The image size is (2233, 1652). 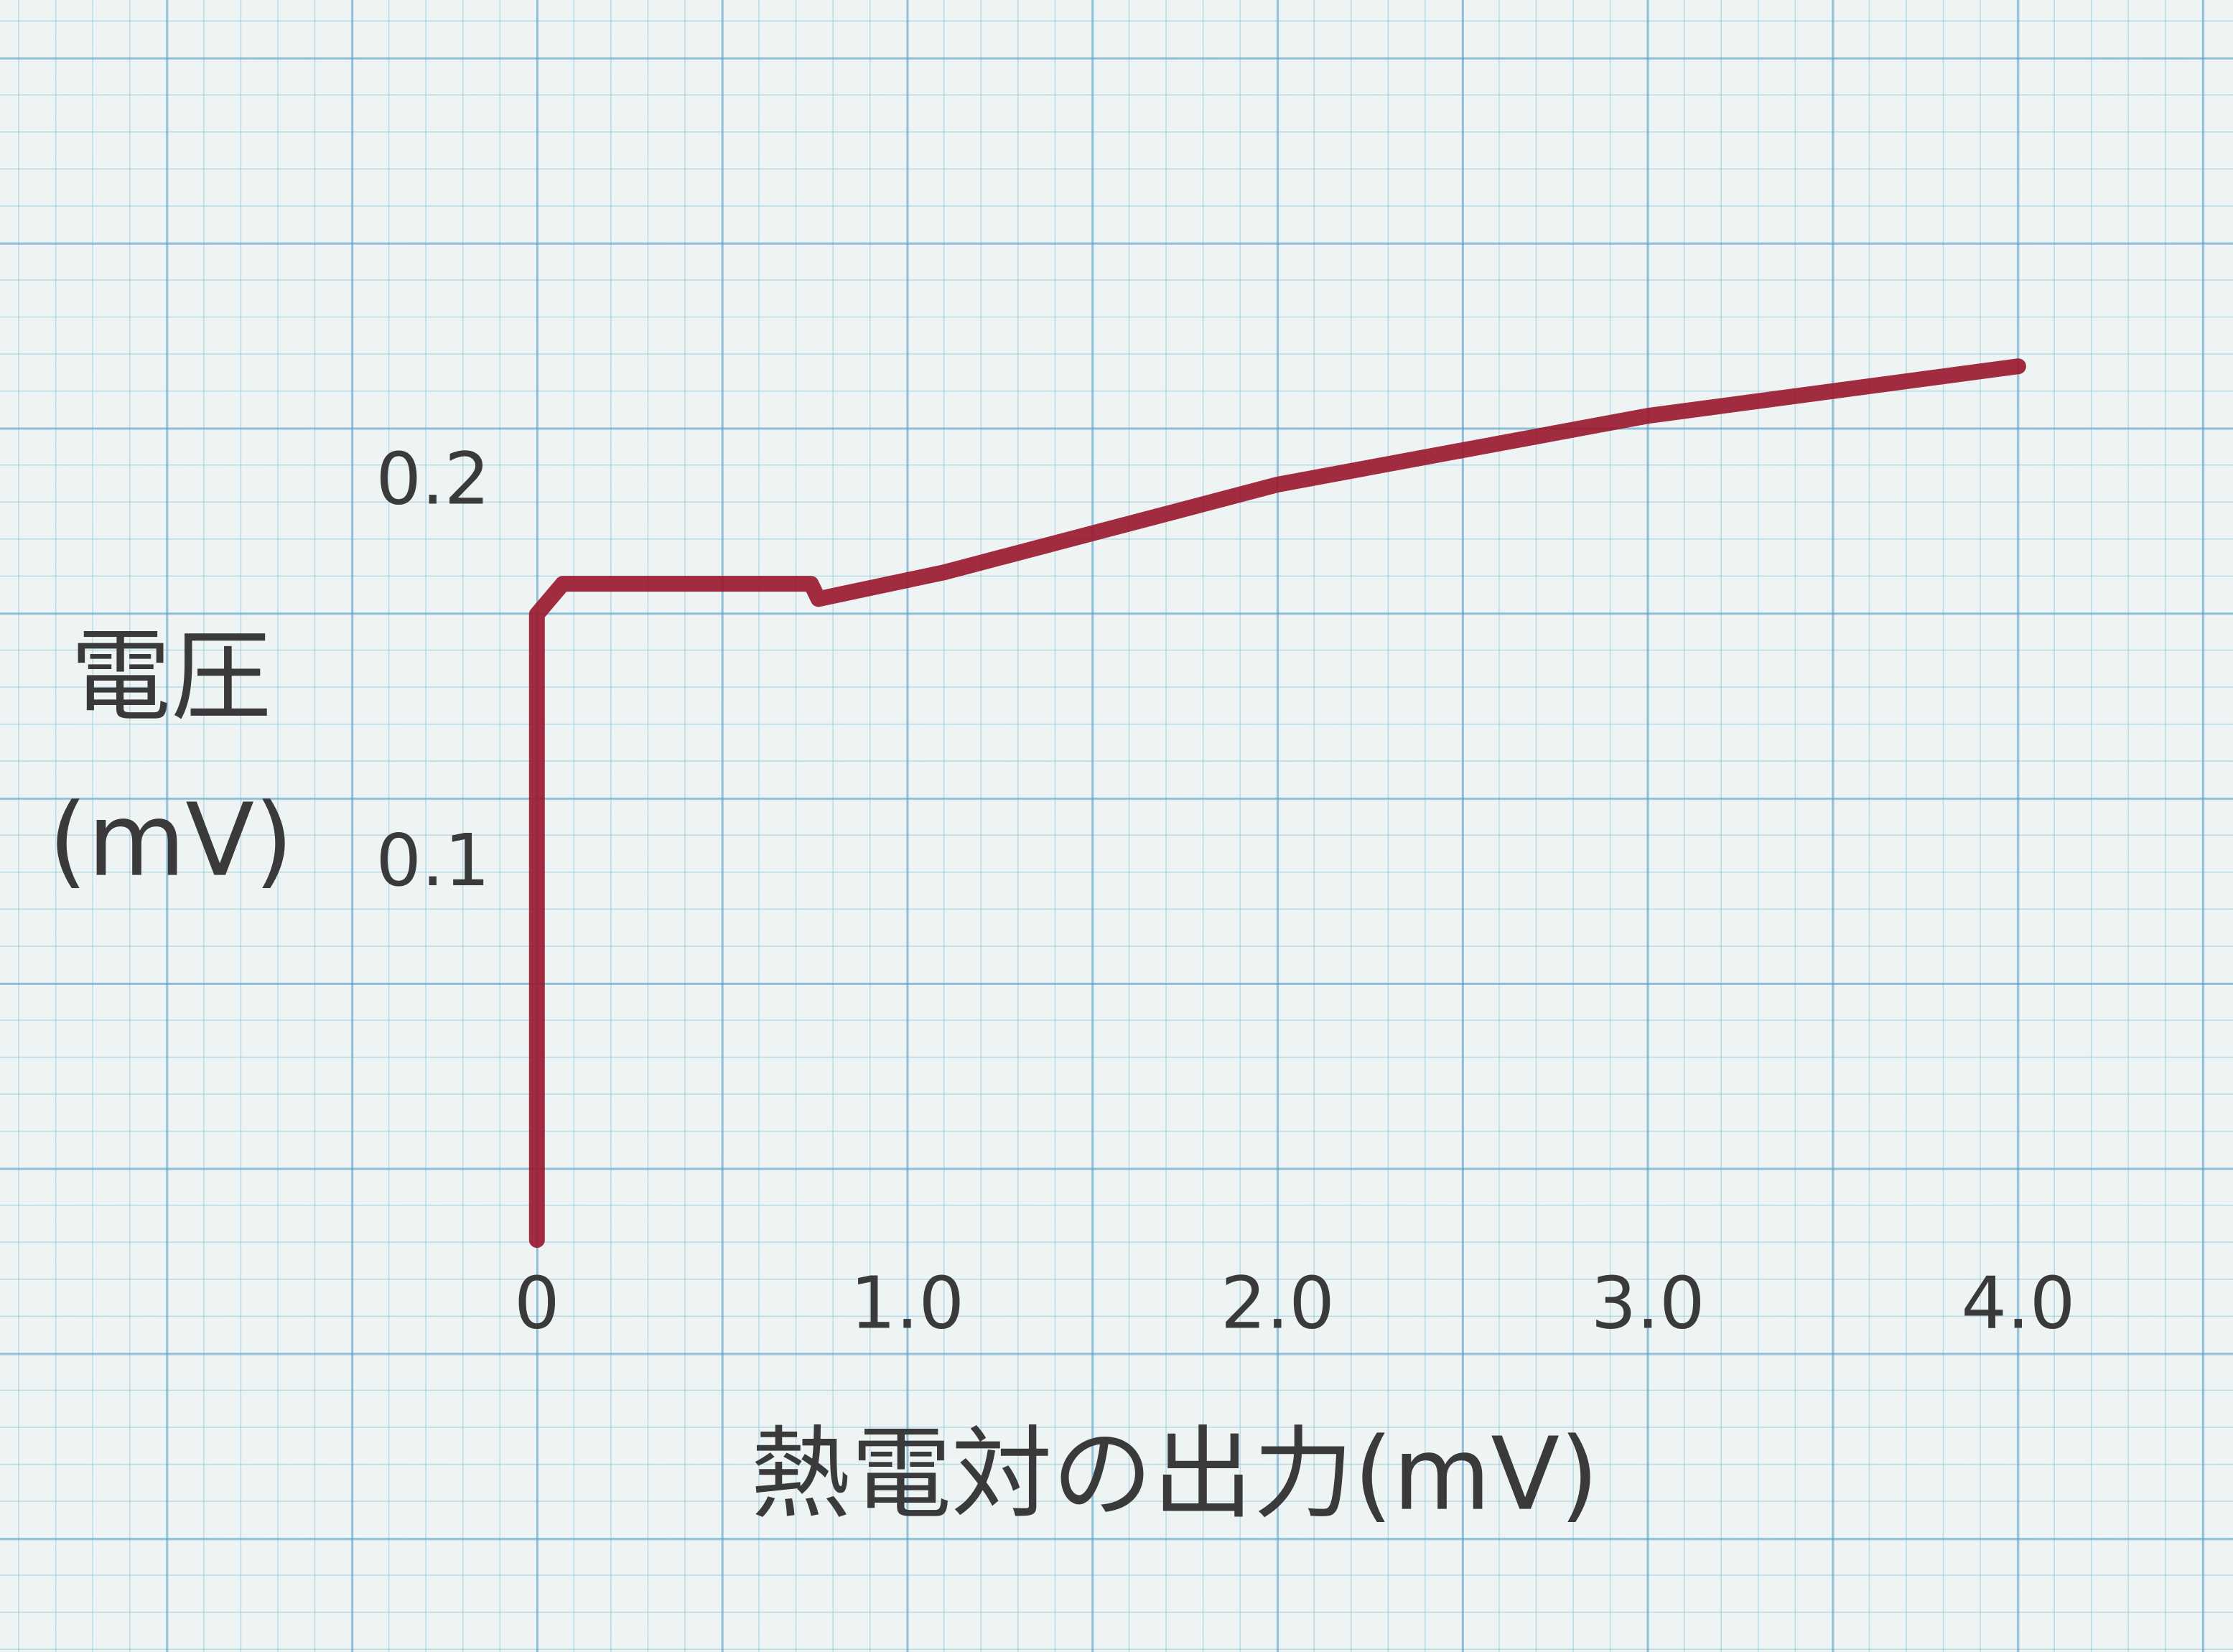 What do you see at coordinates (1174, 1475) in the screenshot?
I see `x-axis-label: 熱電対の出力(mV)` at bounding box center [1174, 1475].